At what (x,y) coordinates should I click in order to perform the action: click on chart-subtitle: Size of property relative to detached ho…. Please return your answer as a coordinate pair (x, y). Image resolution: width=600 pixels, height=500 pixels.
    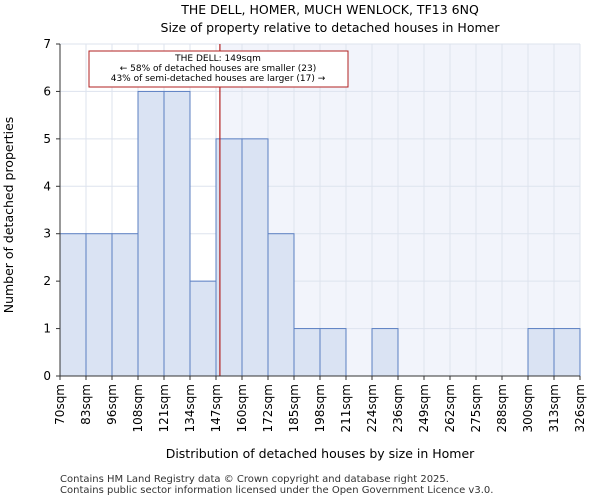
    Looking at the image, I should click on (331, 27).